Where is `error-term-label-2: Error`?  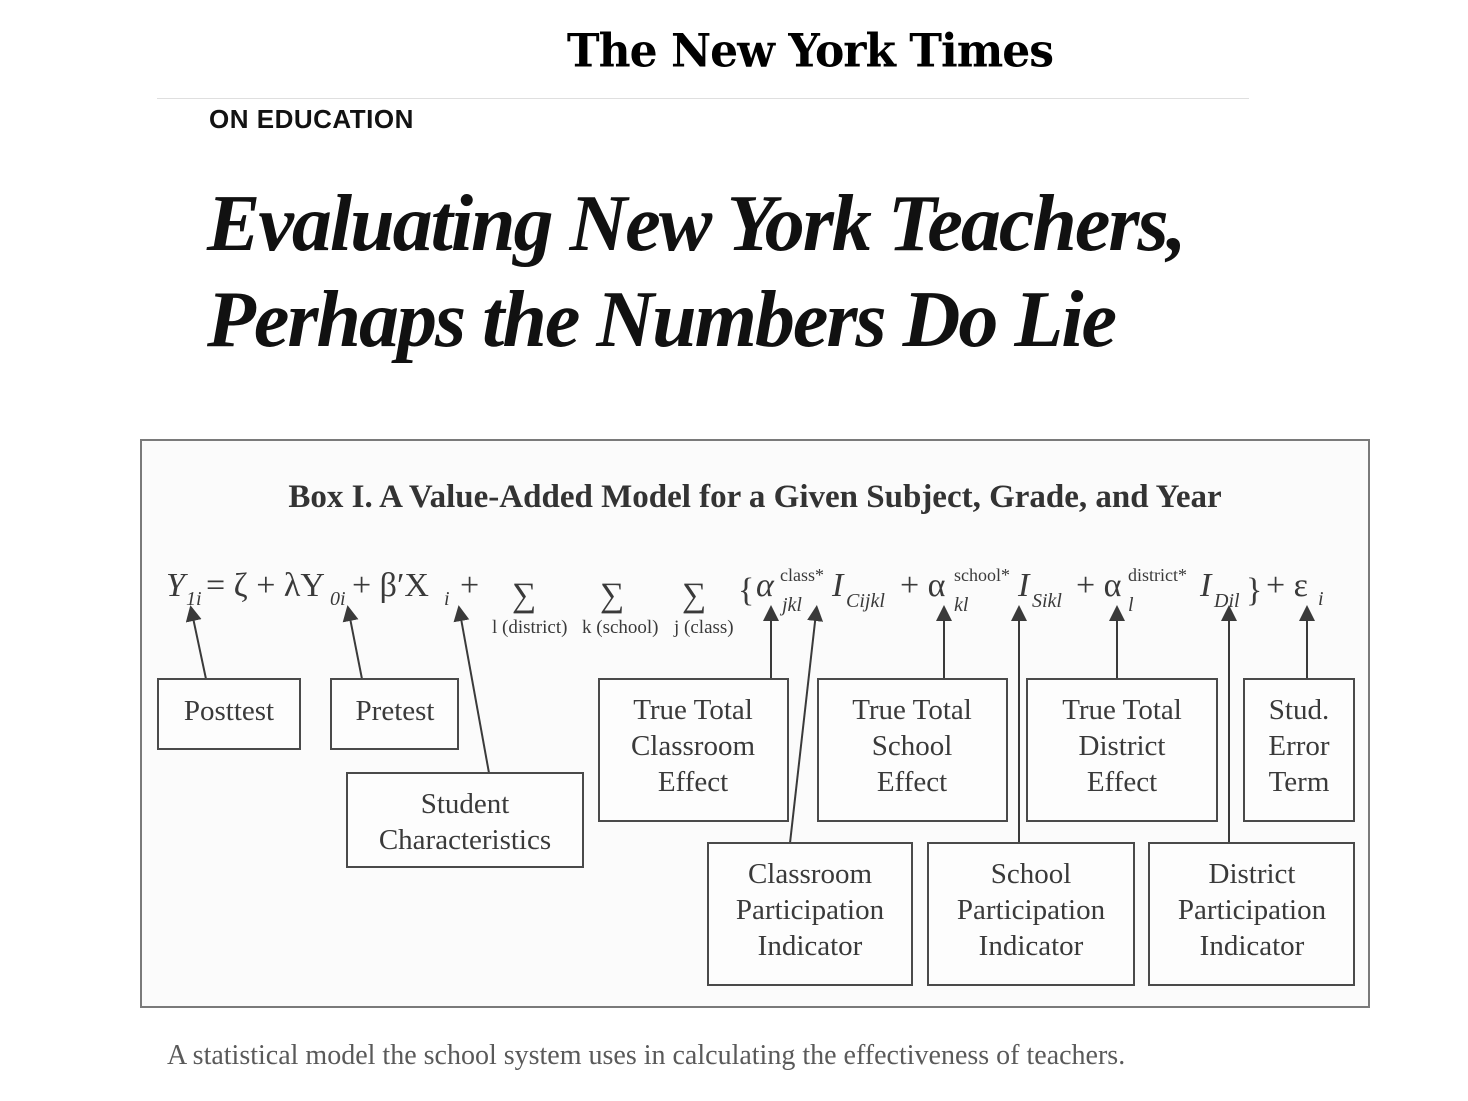
error-term-label-2: Error is located at coordinates (1299, 746).